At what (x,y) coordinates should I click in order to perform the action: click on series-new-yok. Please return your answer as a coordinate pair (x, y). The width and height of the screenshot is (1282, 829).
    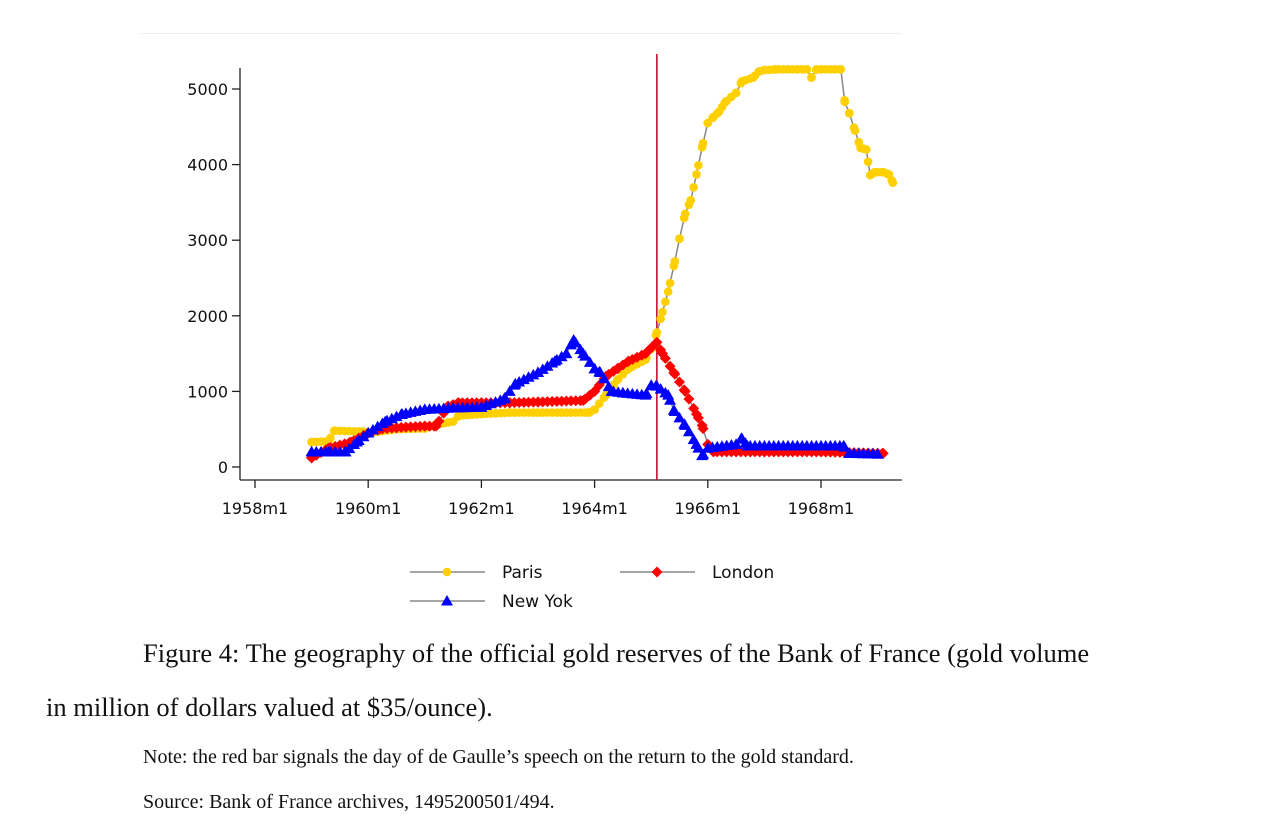
    Looking at the image, I should click on (594, 397).